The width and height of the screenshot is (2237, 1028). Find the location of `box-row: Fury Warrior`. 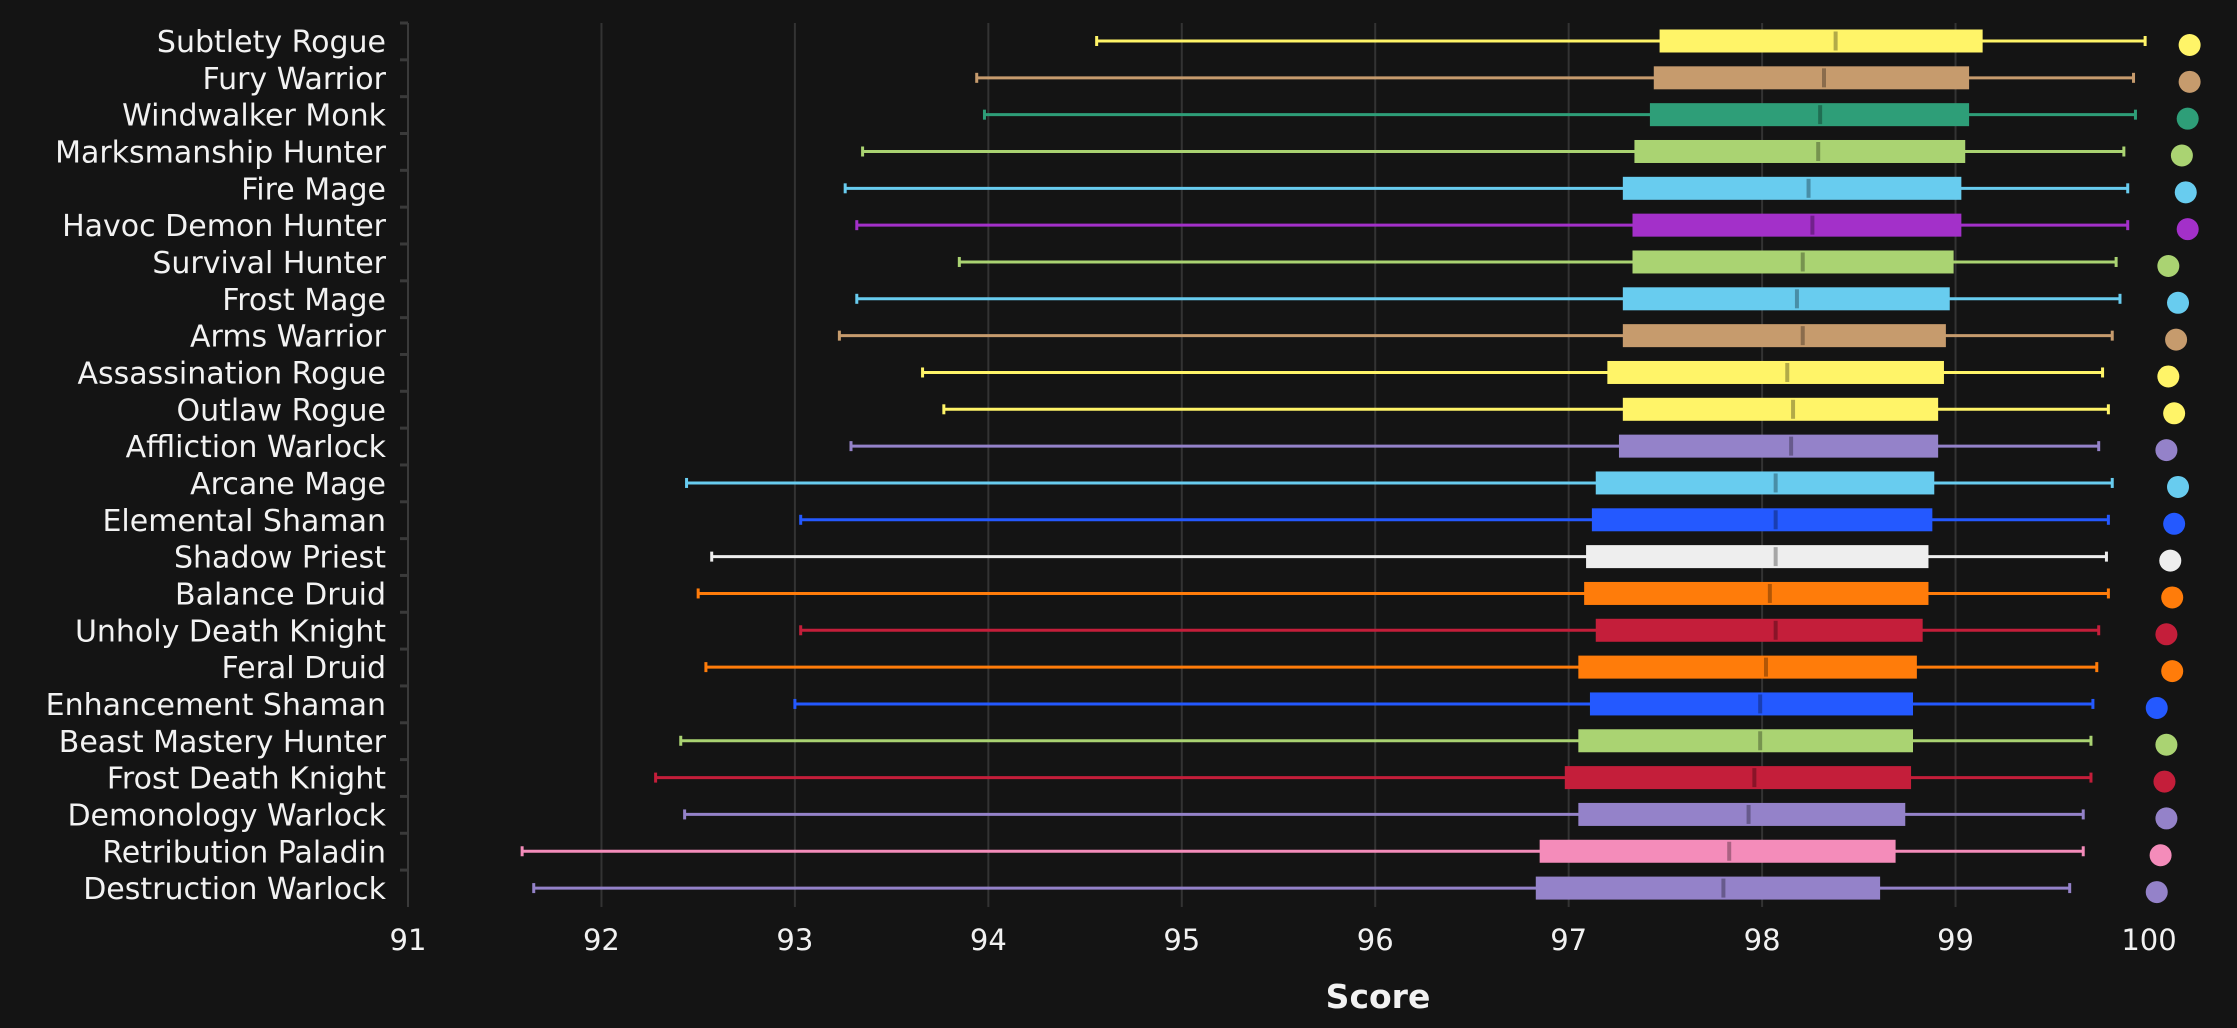

box-row: Fury Warrior is located at coordinates (1201, 77).